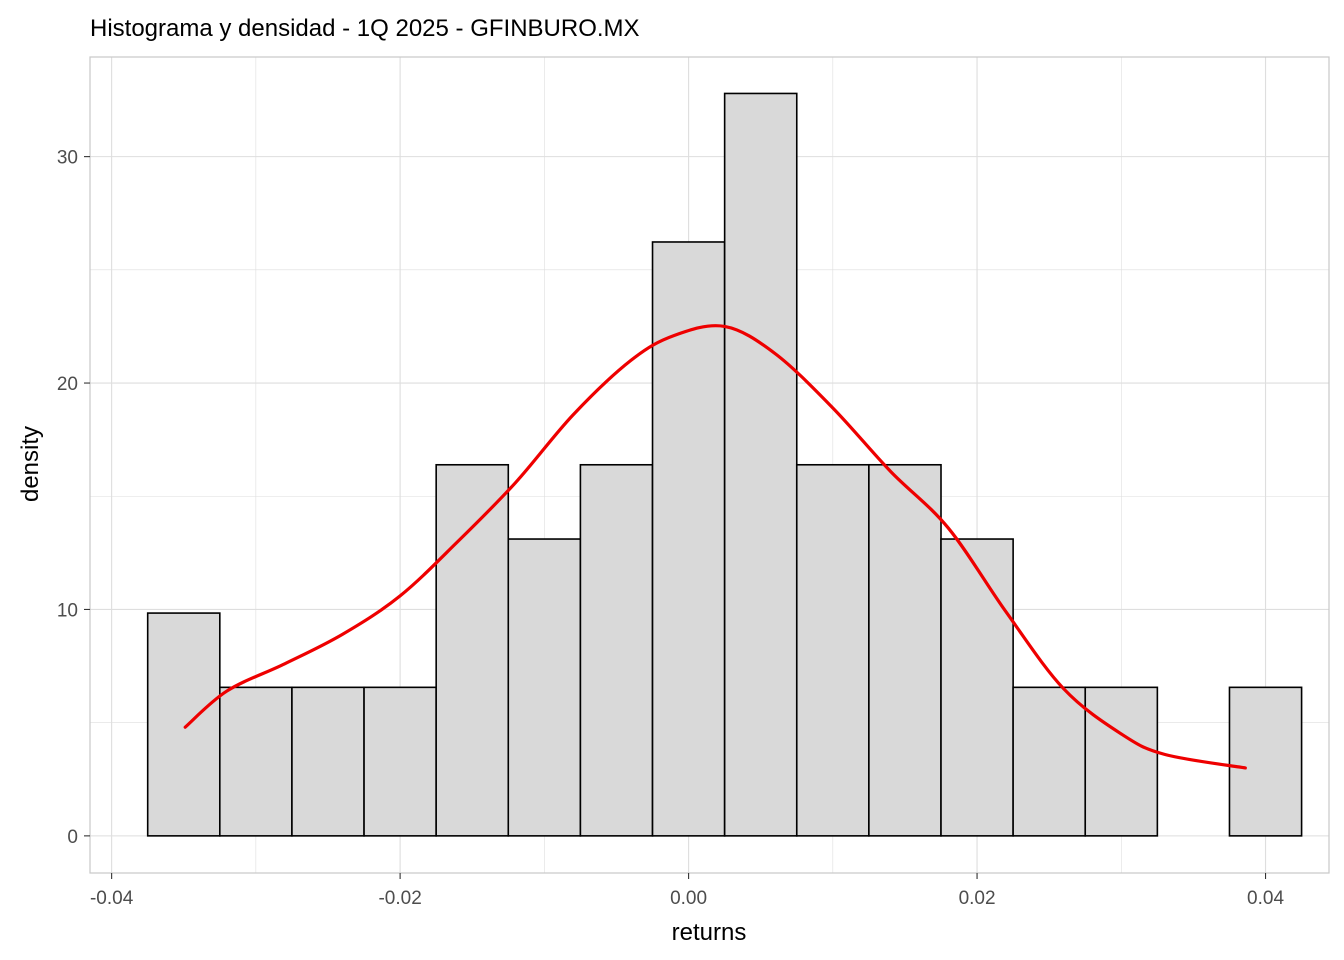 This screenshot has width=1344, height=960. I want to click on x-tick-label: -0.04, so click(112, 898).